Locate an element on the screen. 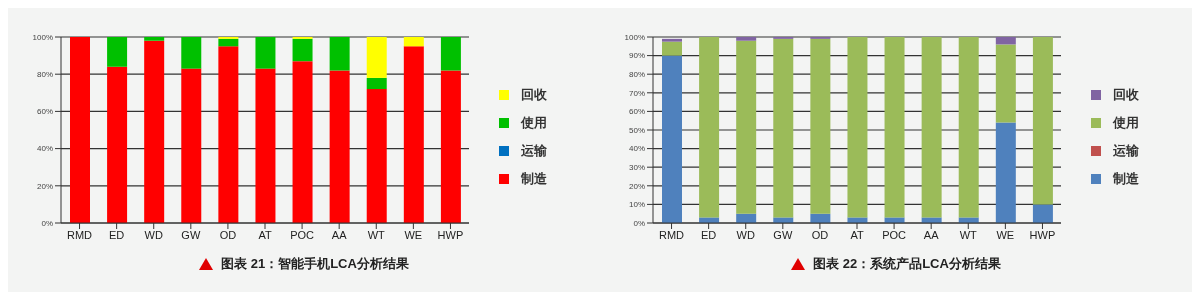 Image resolution: width=1200 pixels, height=300 pixels. y-tick-label: 90% is located at coordinates (636, 56).